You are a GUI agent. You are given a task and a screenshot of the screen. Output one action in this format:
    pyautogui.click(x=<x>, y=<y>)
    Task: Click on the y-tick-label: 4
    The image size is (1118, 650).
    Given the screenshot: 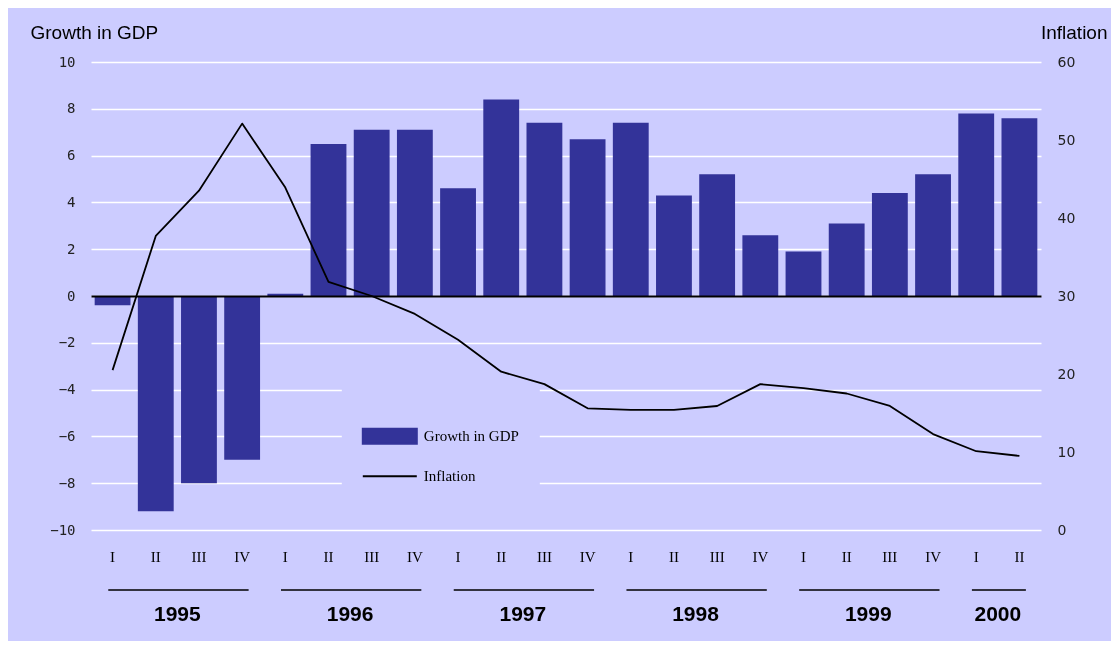 What is the action you would take?
    pyautogui.click(x=71, y=201)
    